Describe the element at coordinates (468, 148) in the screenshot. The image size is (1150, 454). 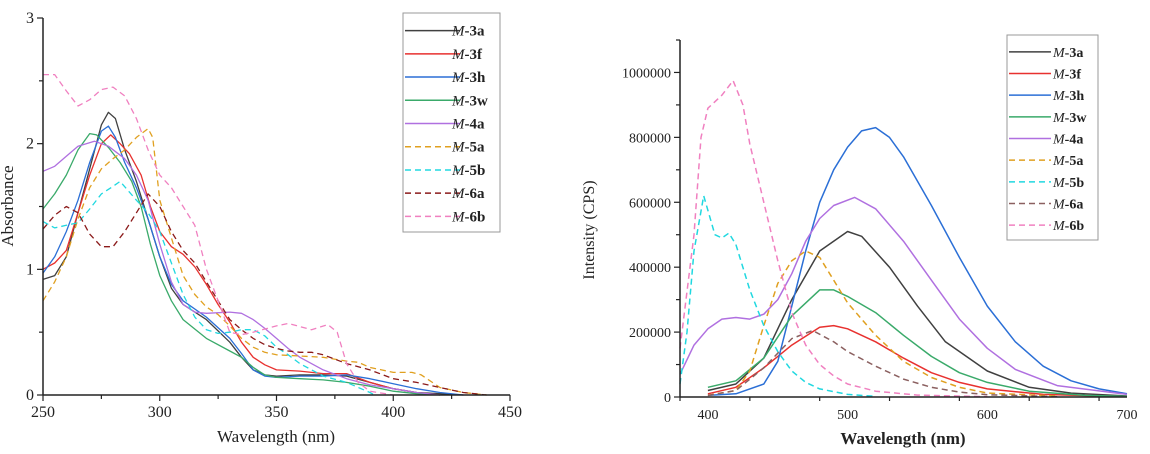
I see `uv-legend-label: M-5a` at that location.